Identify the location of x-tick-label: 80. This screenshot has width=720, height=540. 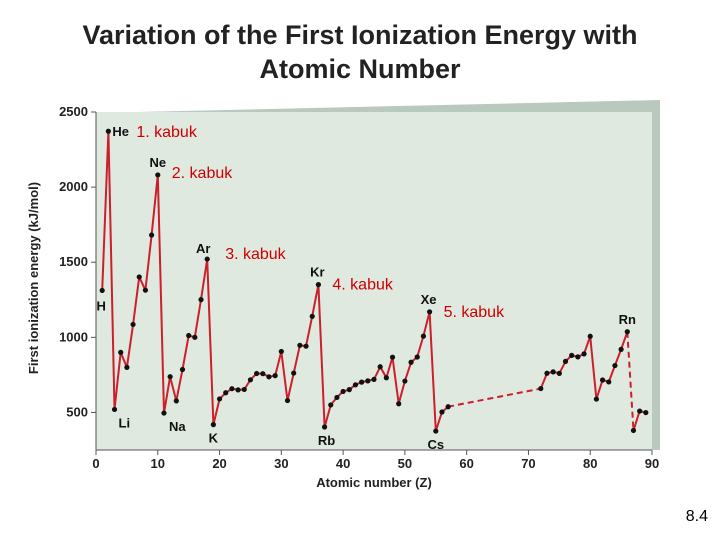
(590, 463).